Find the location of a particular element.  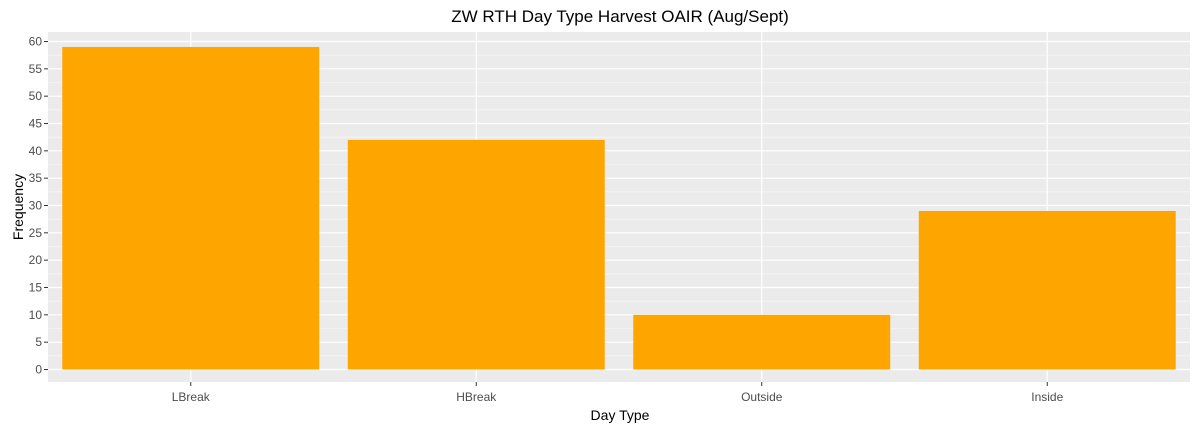

x-tick-label: LBreak is located at coordinates (191, 397).